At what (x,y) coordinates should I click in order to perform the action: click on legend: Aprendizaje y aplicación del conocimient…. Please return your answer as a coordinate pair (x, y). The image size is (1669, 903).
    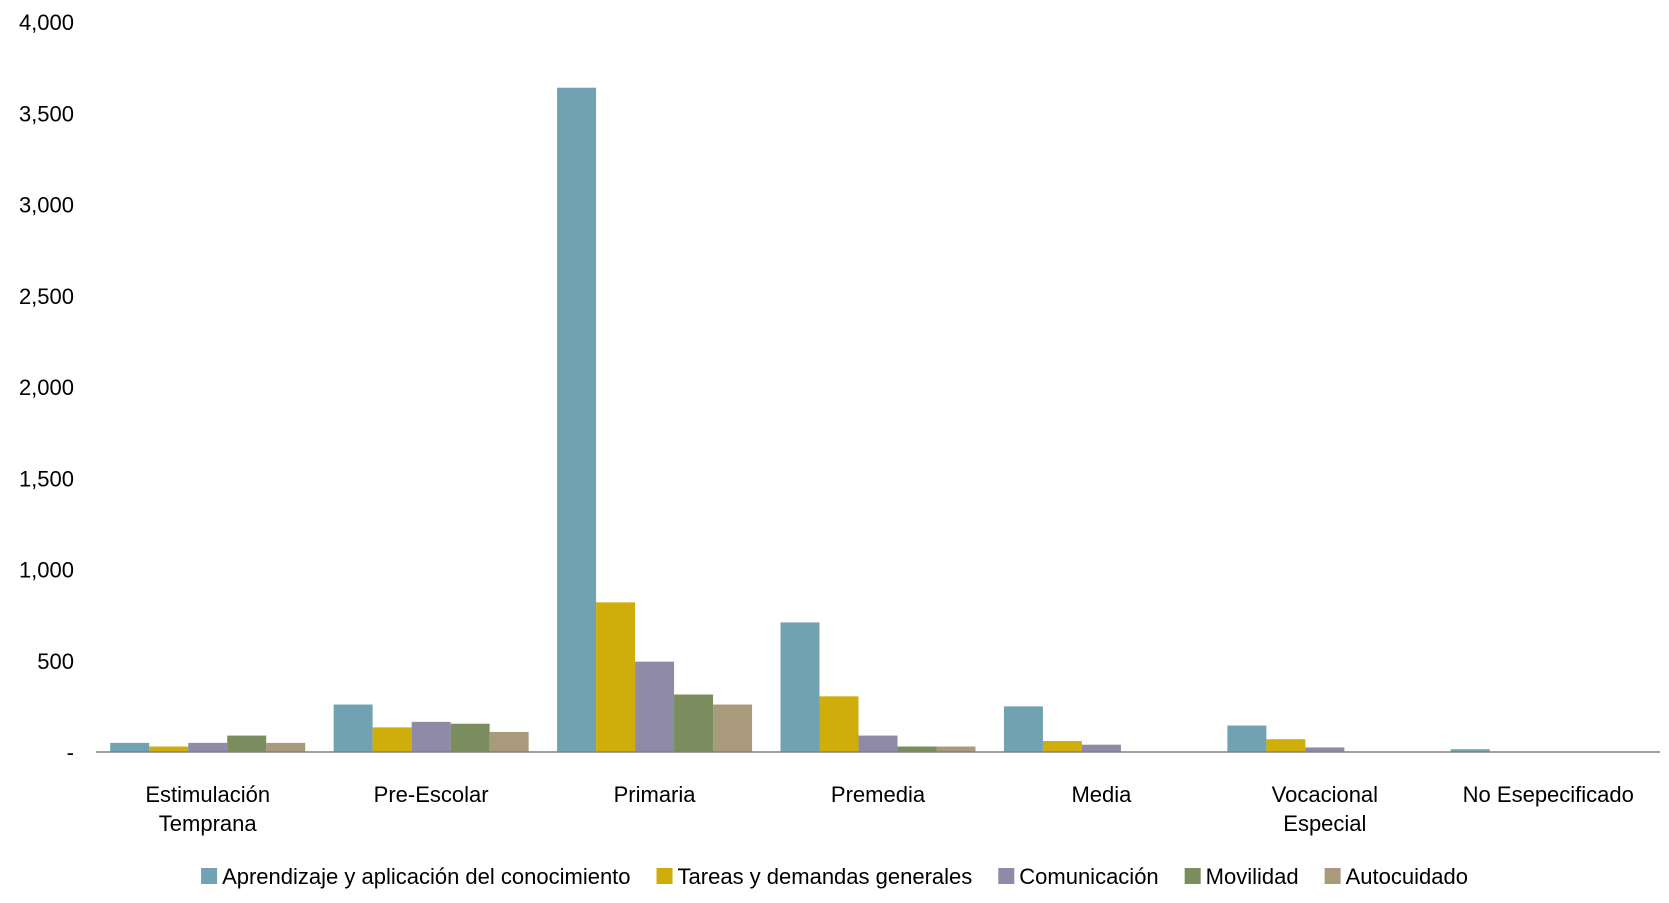
    Looking at the image, I should click on (834, 876).